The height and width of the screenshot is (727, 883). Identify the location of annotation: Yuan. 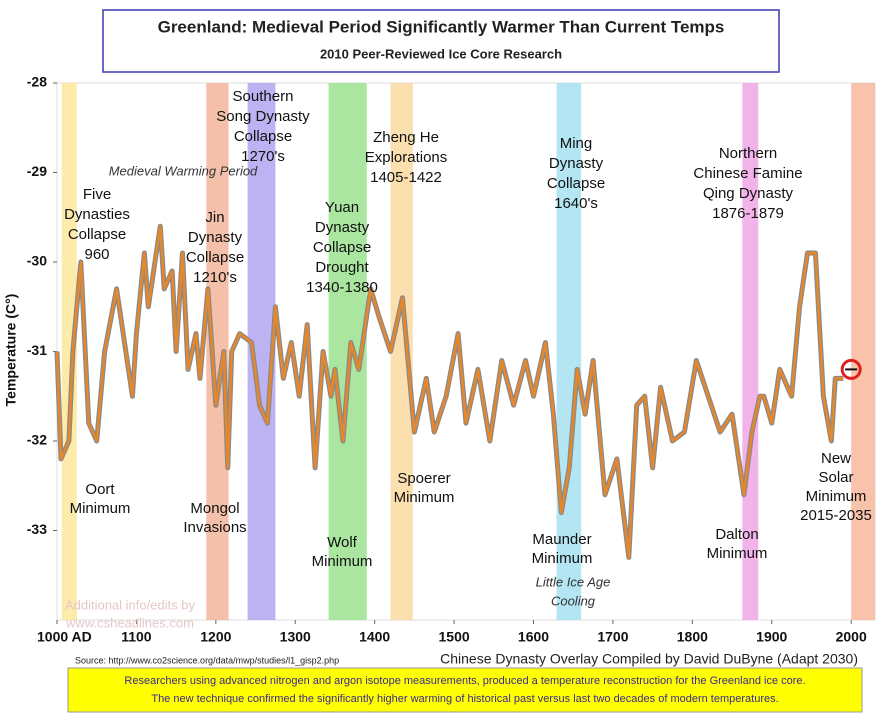
(342, 207).